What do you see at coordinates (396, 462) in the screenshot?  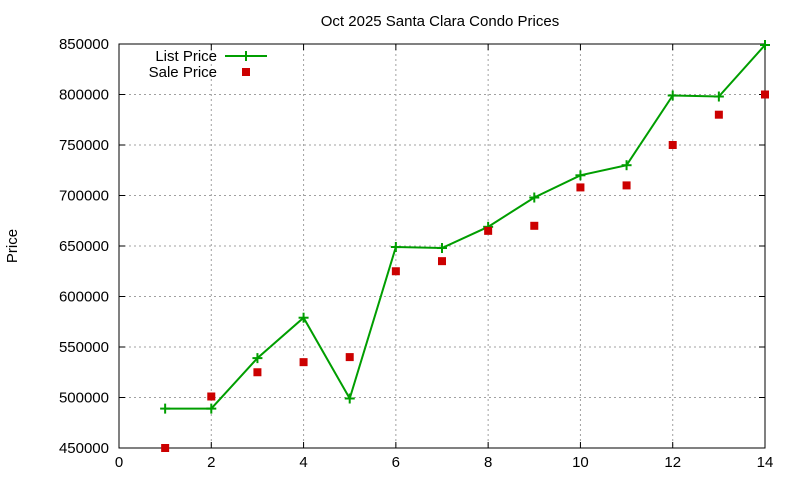 I see `x-tick-label: 6` at bounding box center [396, 462].